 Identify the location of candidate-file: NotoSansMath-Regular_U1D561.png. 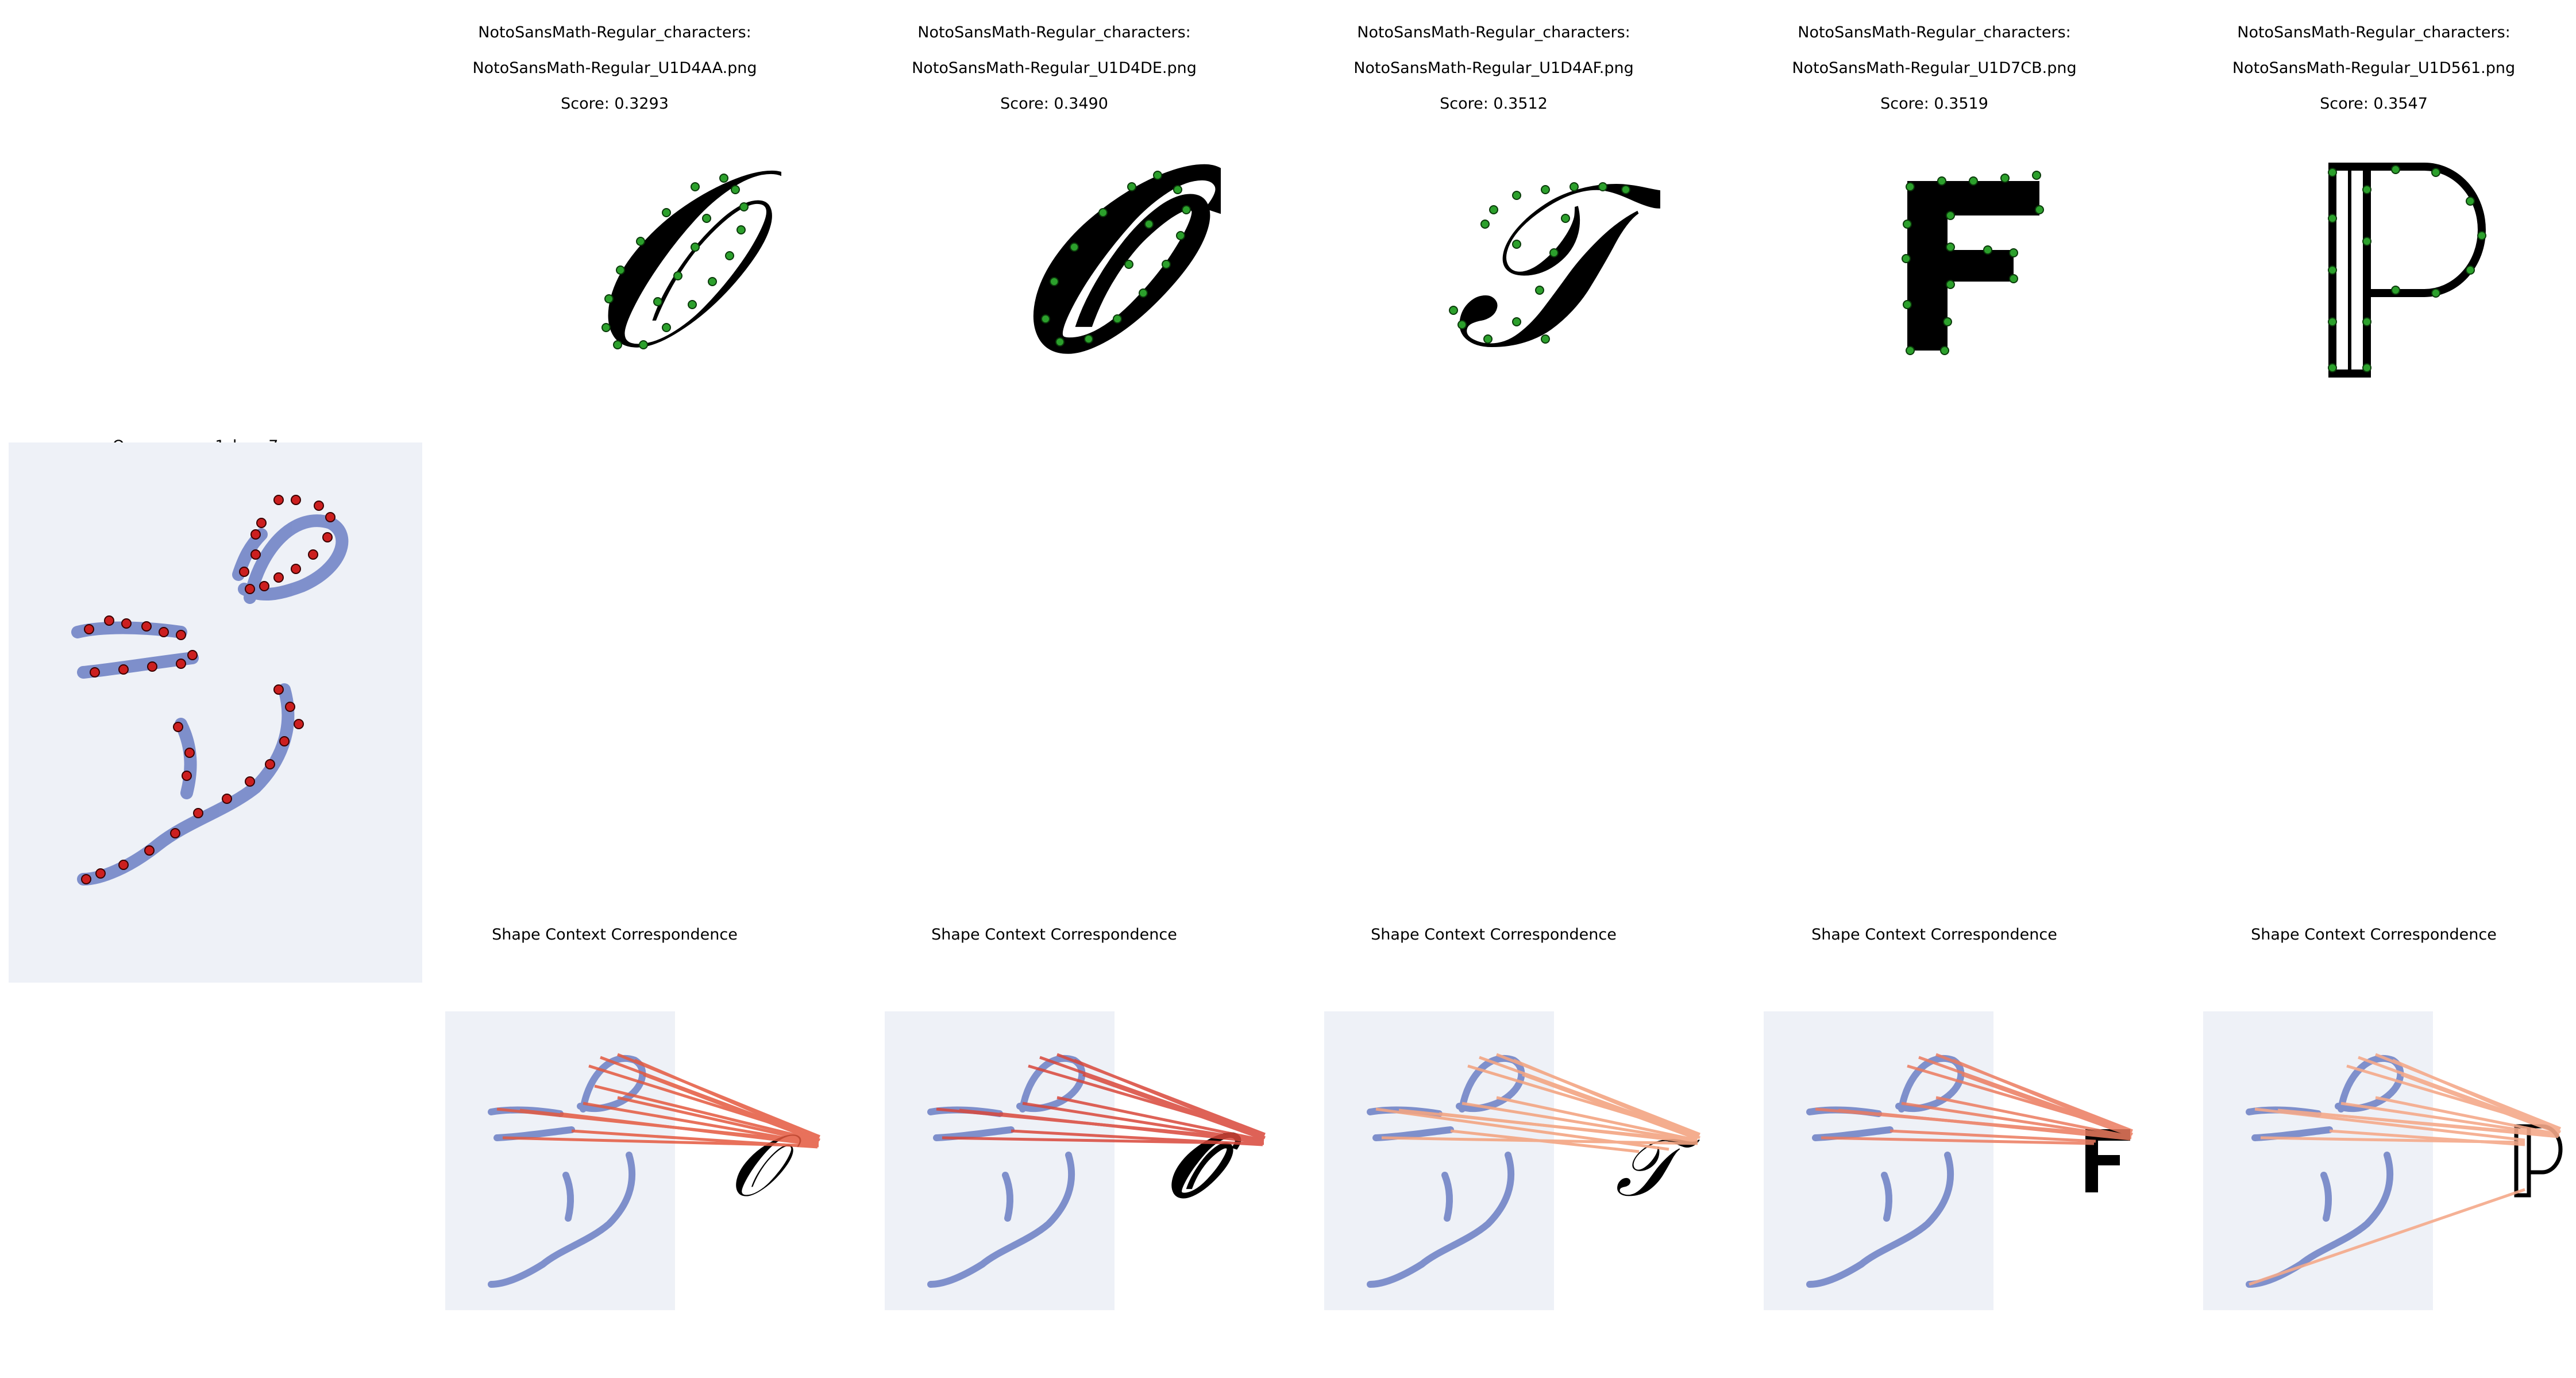
(2374, 68).